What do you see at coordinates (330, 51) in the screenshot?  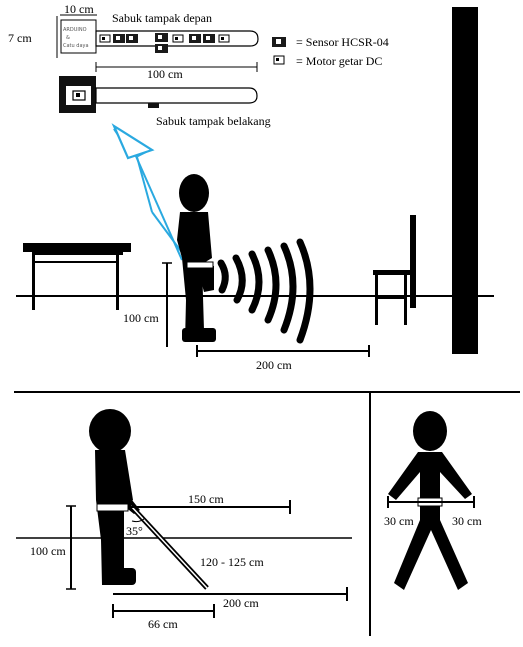 I see `legend: = Sensor HCSR-04 = Motor getar DC` at bounding box center [330, 51].